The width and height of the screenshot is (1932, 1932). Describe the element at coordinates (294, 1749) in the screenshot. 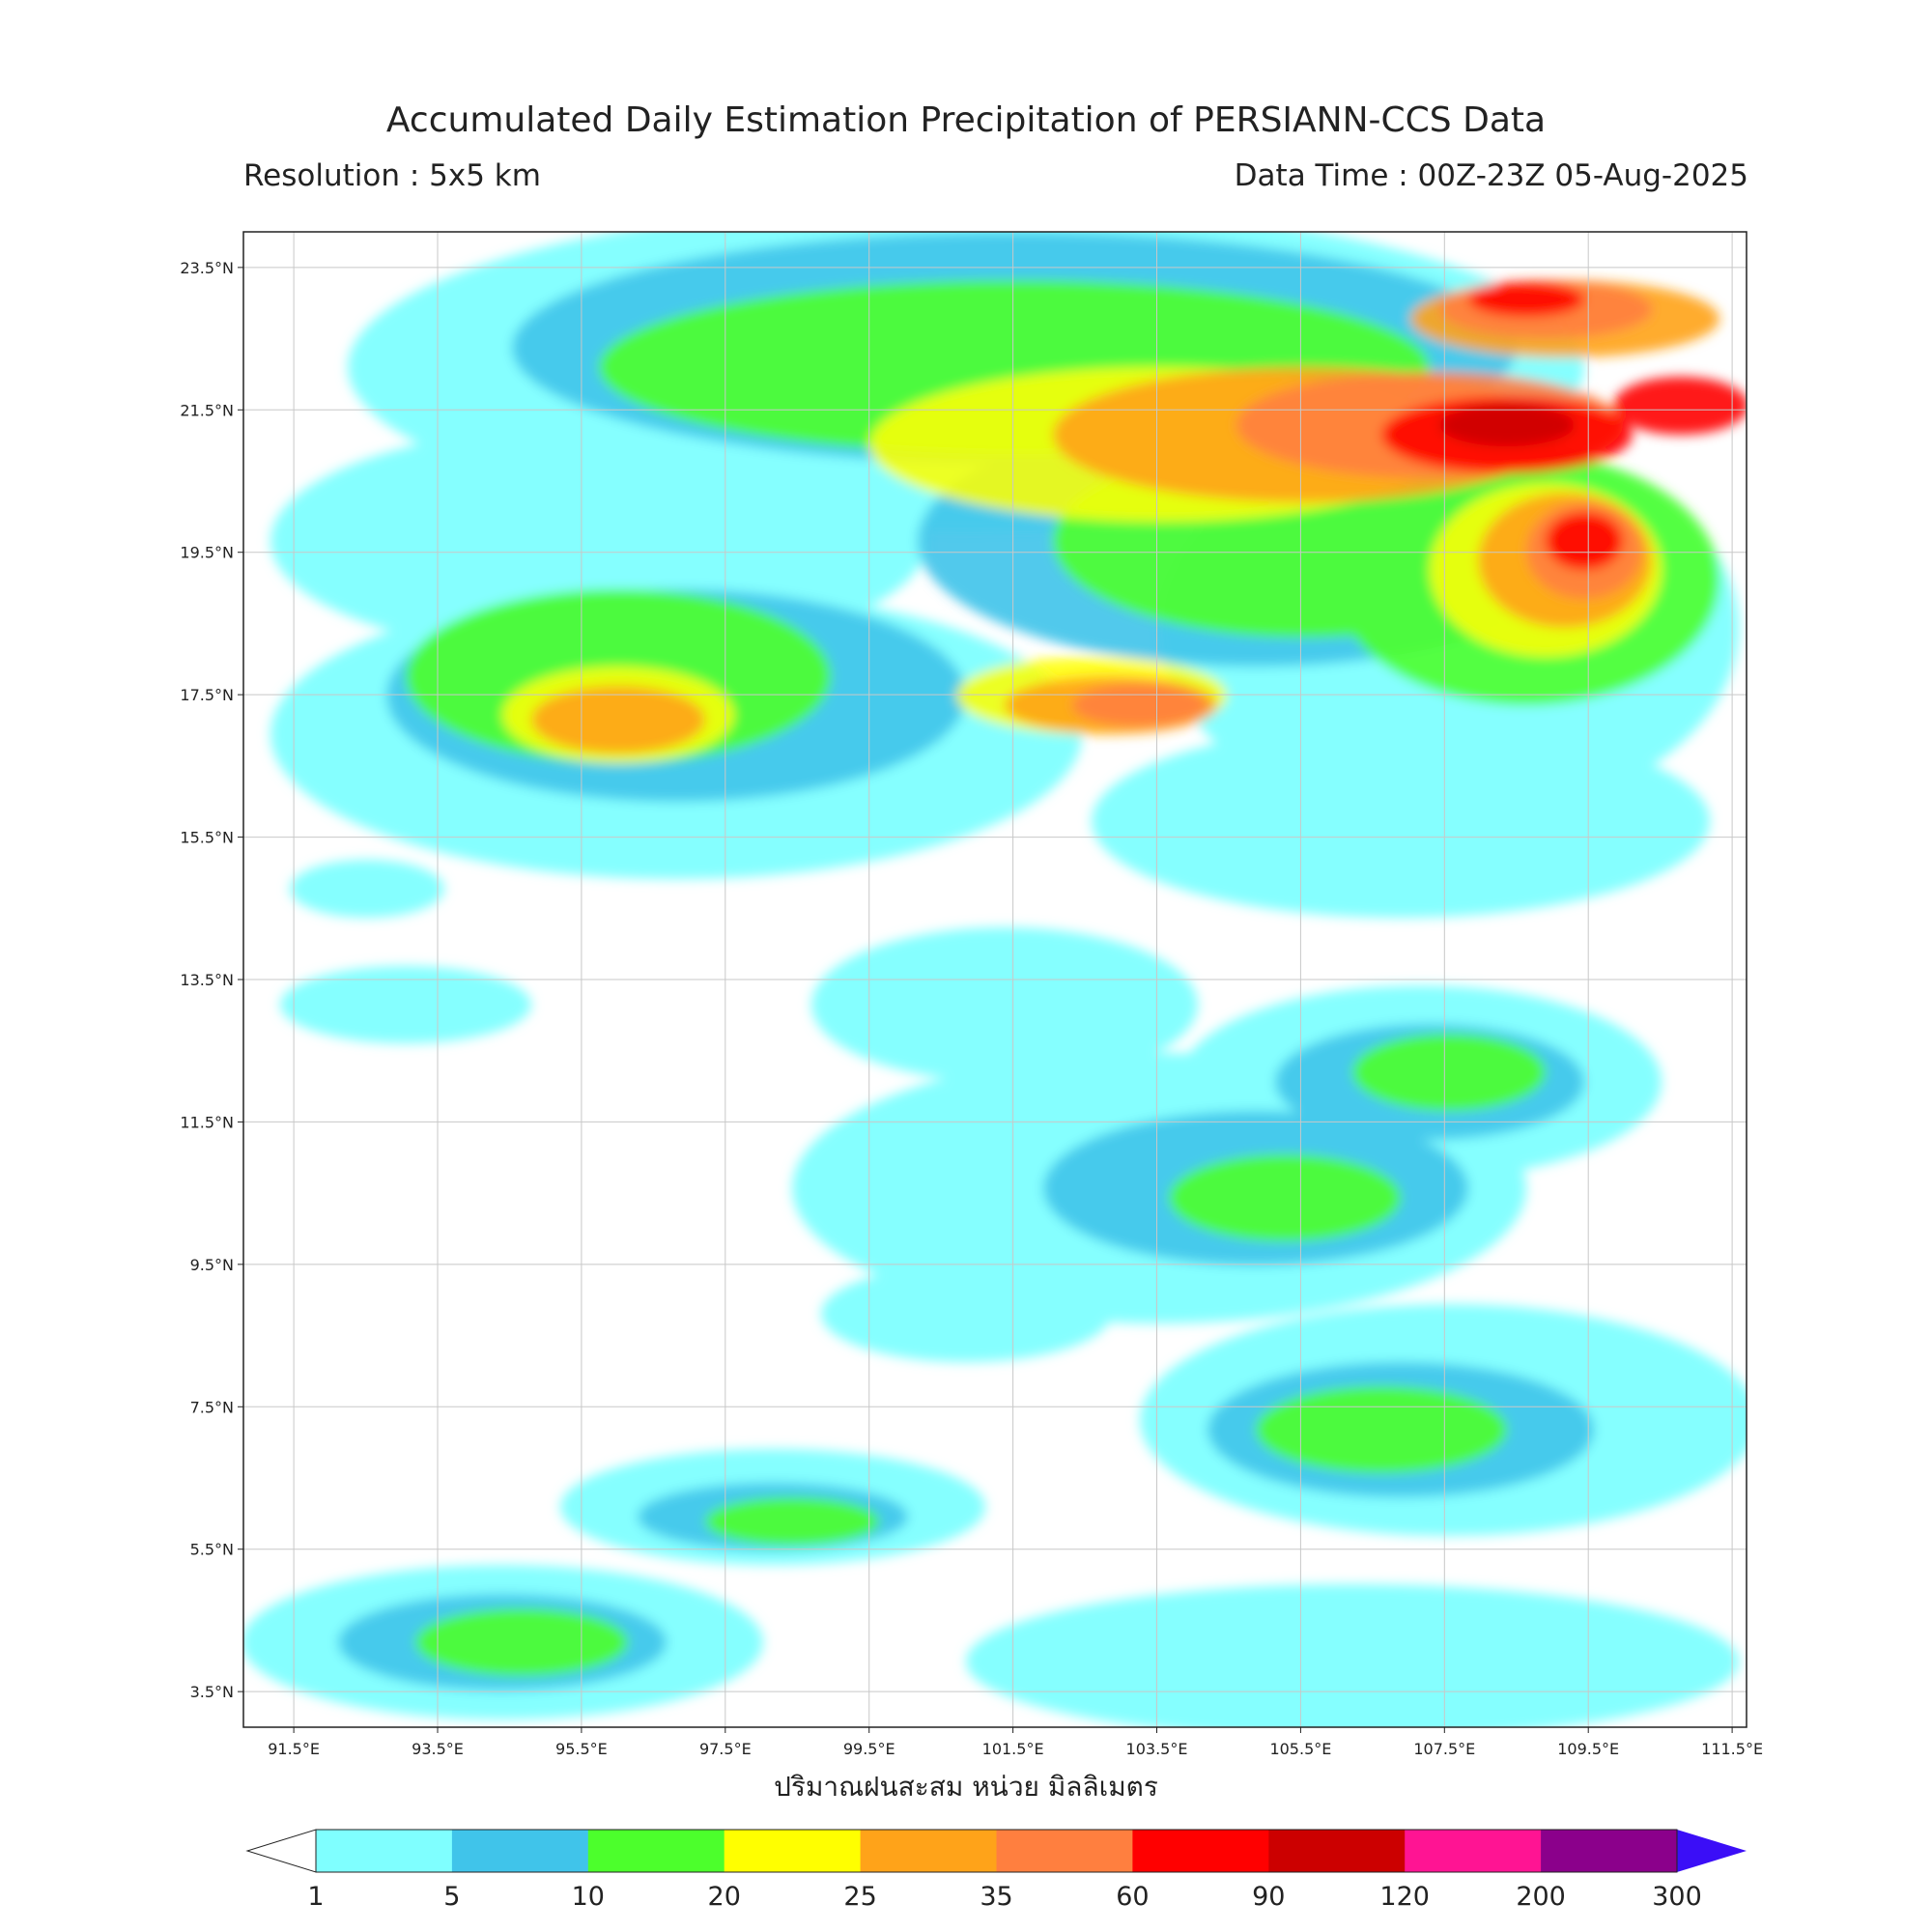

I see `lon-tick-label: 91.5°E` at that location.